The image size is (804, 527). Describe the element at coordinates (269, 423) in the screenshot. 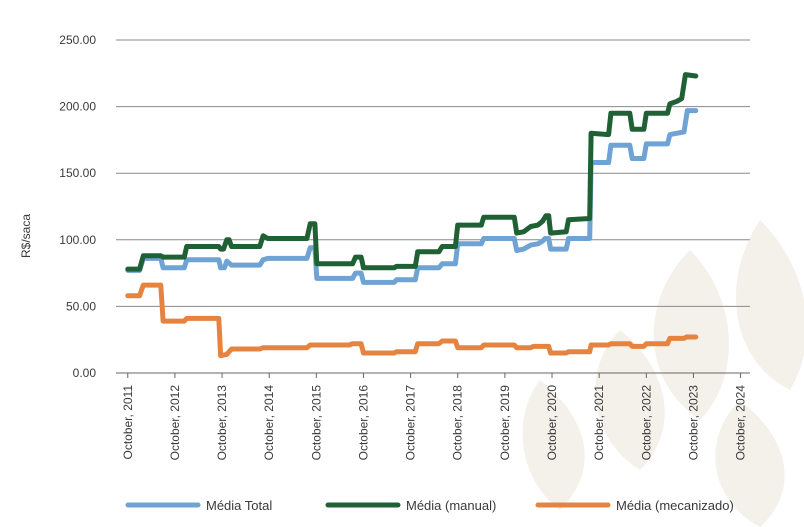

I see `x-tick-label: October, 2014` at that location.